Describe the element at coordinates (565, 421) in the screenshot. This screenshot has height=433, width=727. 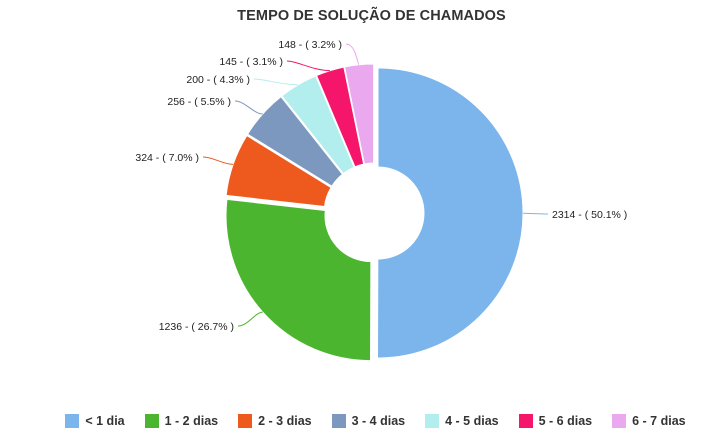
I see `legend-label: 5 - 6 dias` at that location.